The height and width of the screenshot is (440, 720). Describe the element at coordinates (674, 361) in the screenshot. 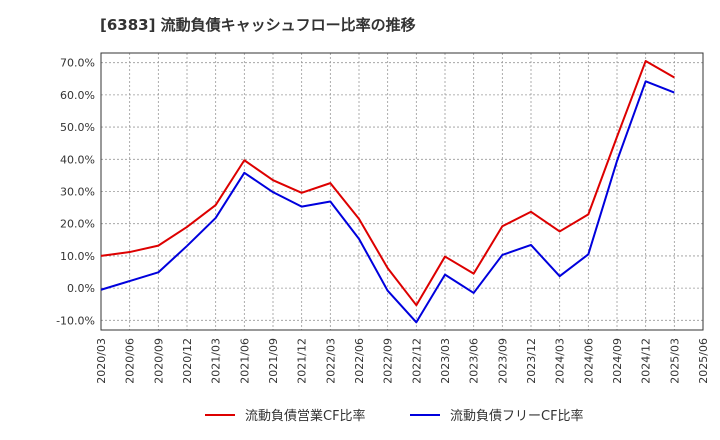

I see `x-tick-label: 2025/03` at that location.